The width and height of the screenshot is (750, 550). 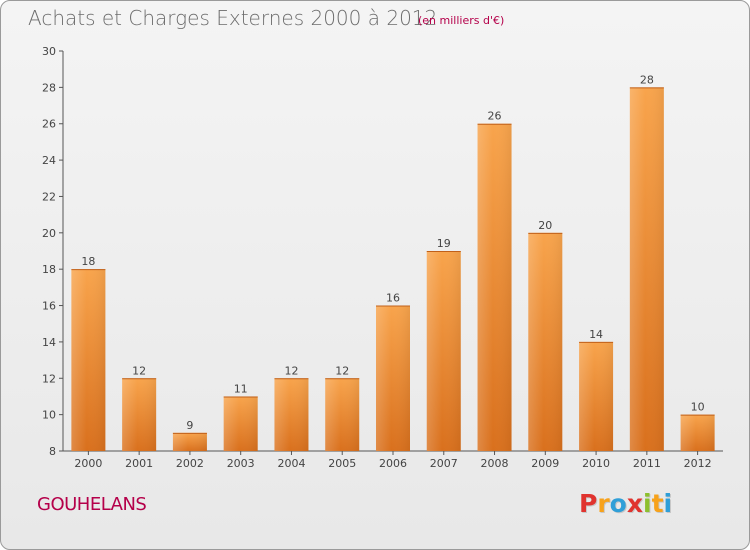 I want to click on y-tick-label: 8, so click(x=52, y=451).